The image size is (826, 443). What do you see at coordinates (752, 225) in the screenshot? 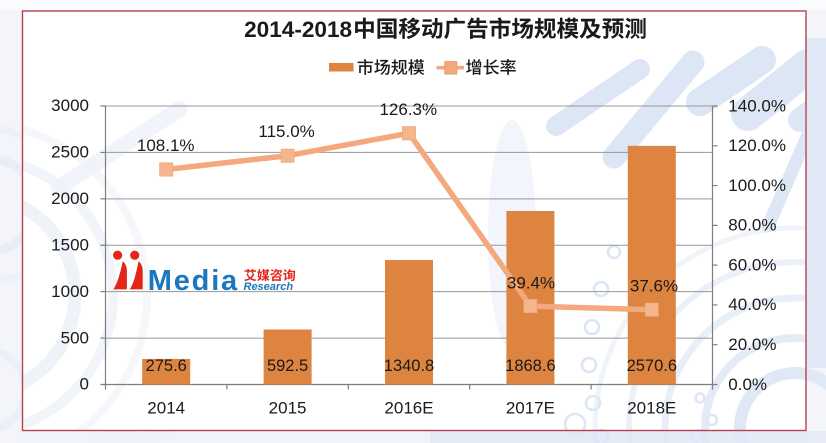
I see `svg-text: 80.0%` at bounding box center [752, 225].